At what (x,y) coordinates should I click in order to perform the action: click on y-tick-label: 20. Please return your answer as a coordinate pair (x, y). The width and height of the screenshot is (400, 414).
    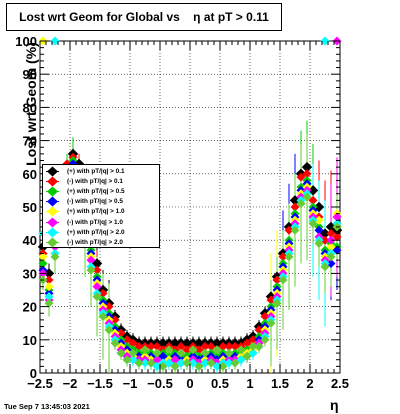
    Looking at the image, I should click on (30, 307).